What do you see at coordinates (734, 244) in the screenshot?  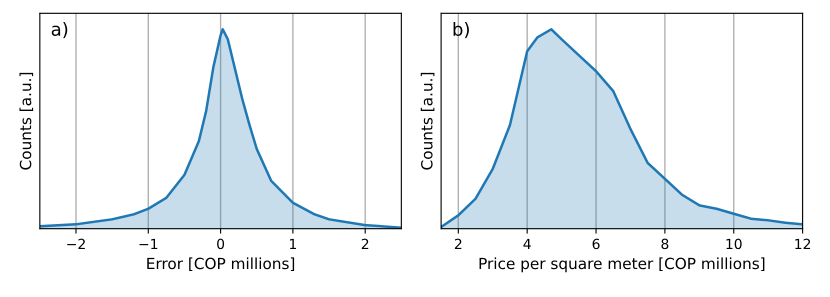 I see `x-tick-label: 10` at bounding box center [734, 244].